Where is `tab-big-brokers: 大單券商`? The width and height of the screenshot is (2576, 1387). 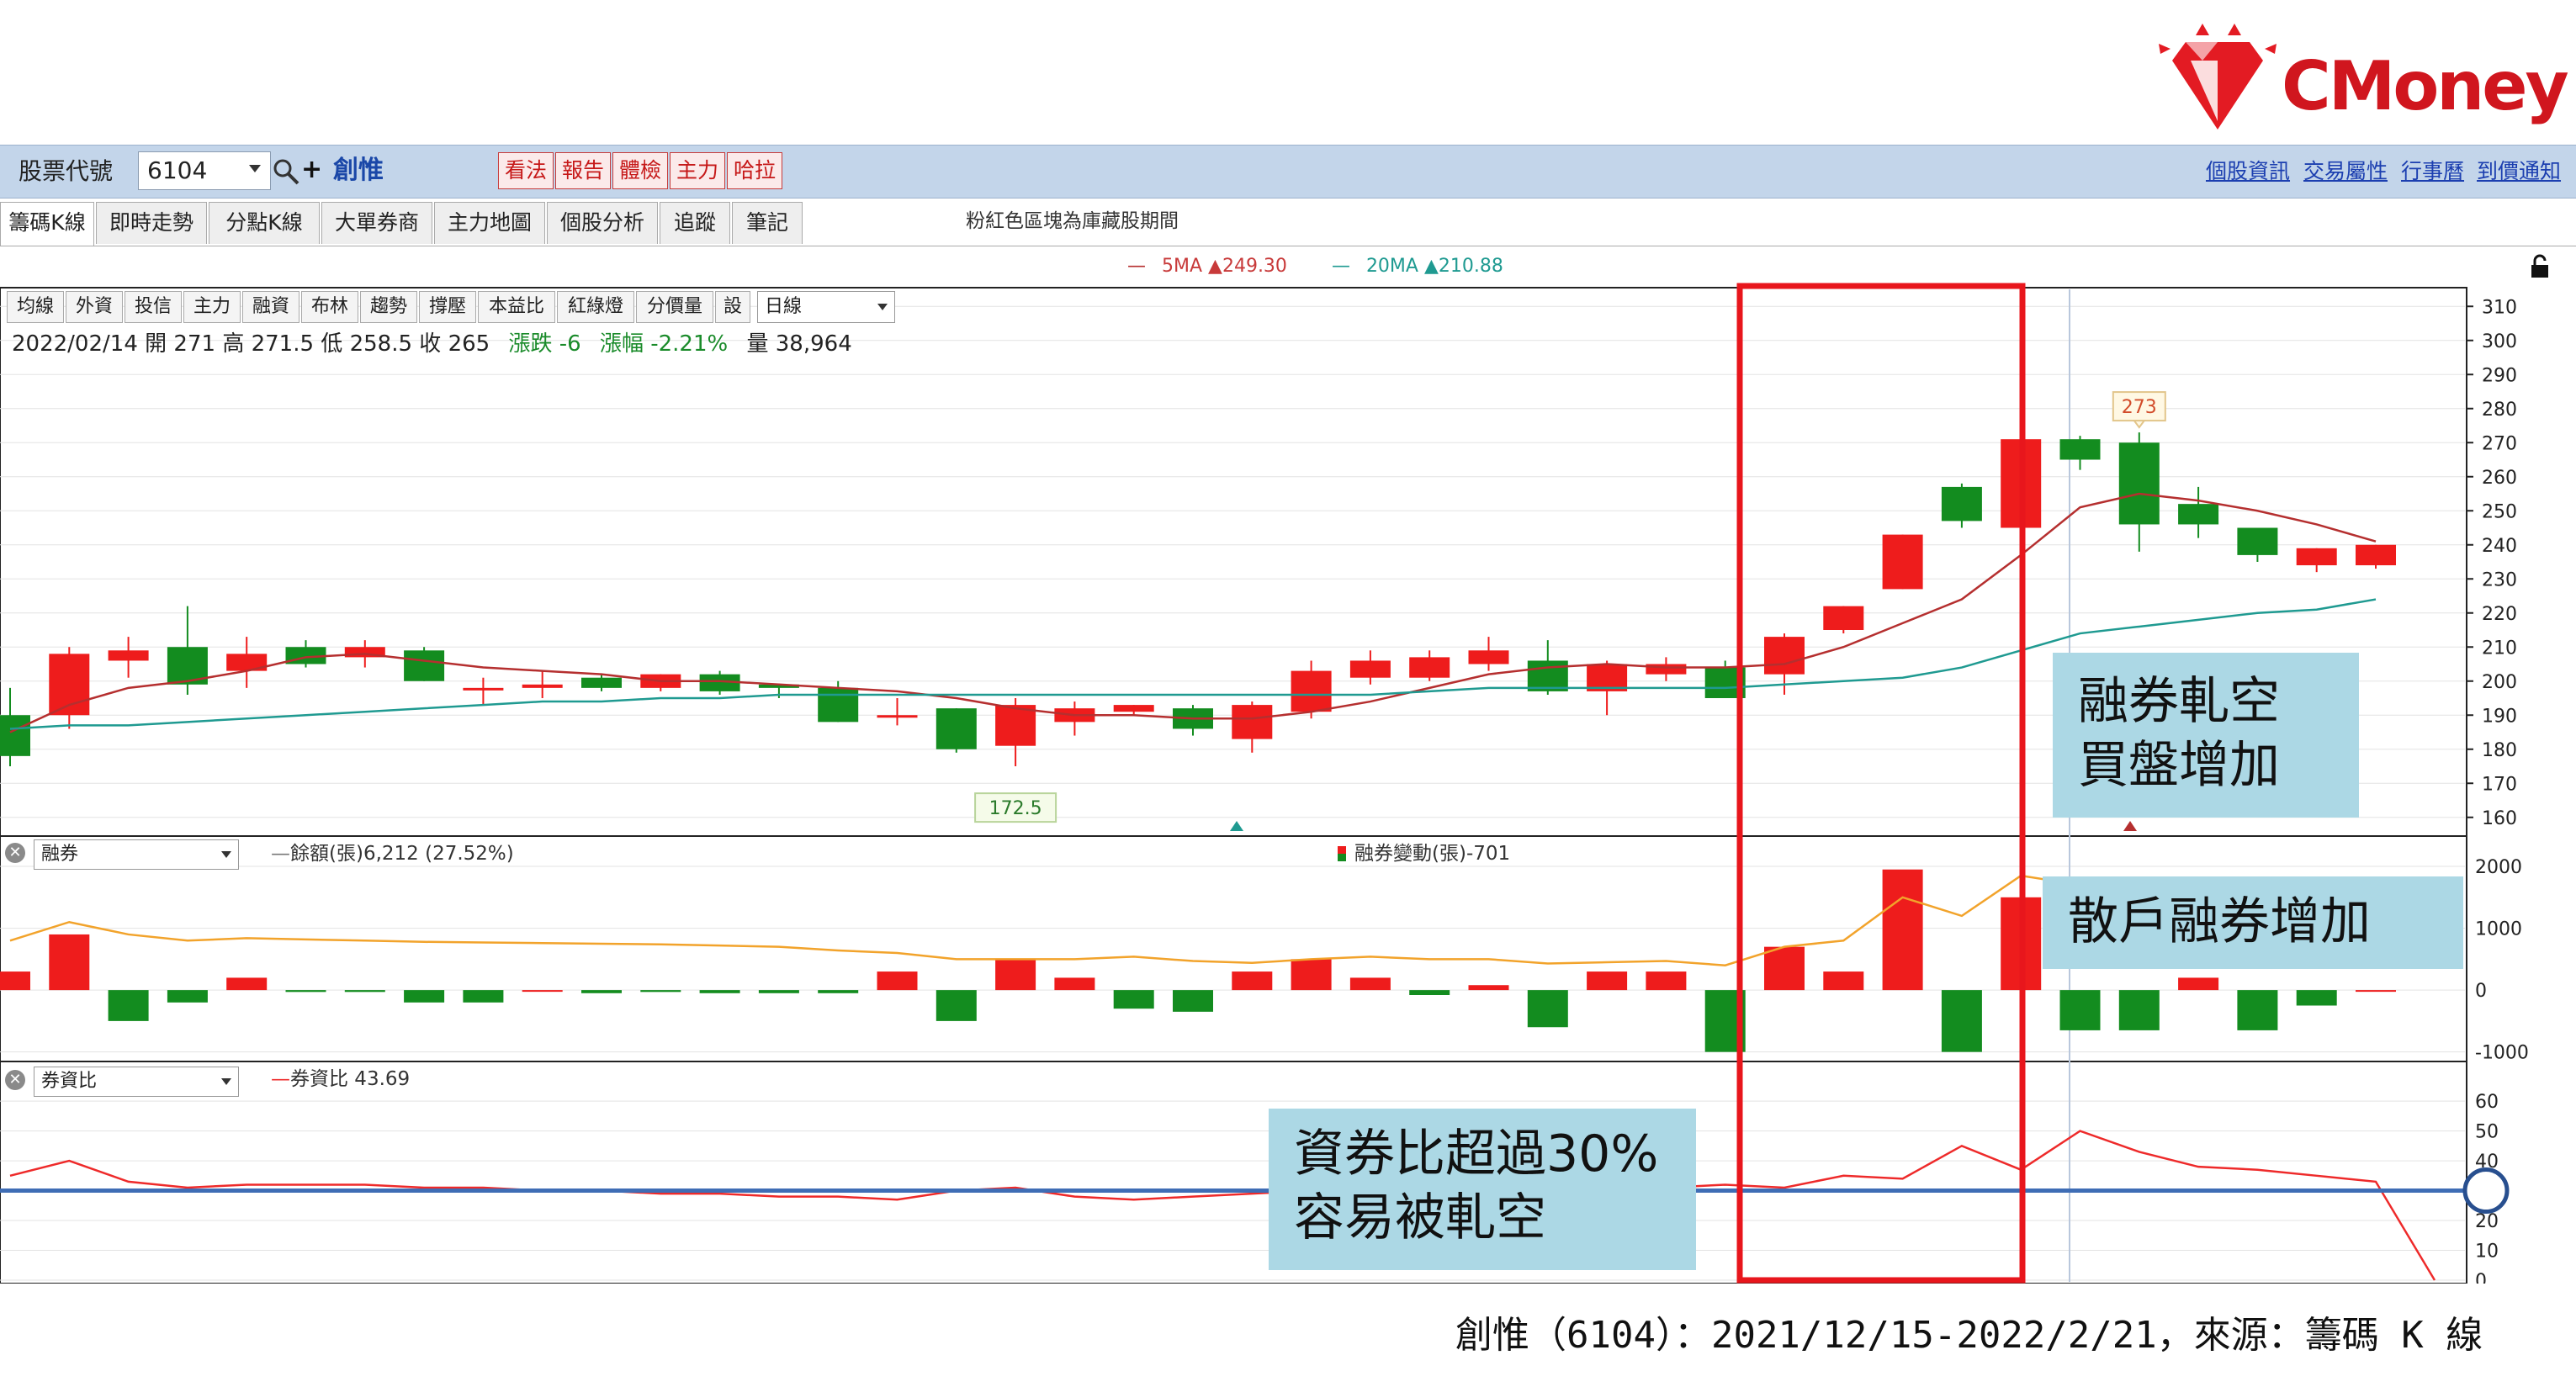 tab-big-brokers: 大單券商 is located at coordinates (376, 223).